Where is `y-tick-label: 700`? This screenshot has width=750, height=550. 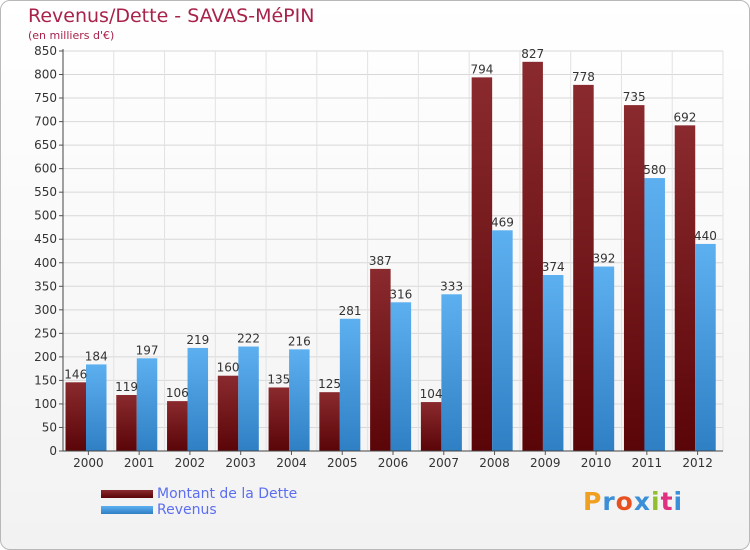
y-tick-label: 700 is located at coordinates (45, 122).